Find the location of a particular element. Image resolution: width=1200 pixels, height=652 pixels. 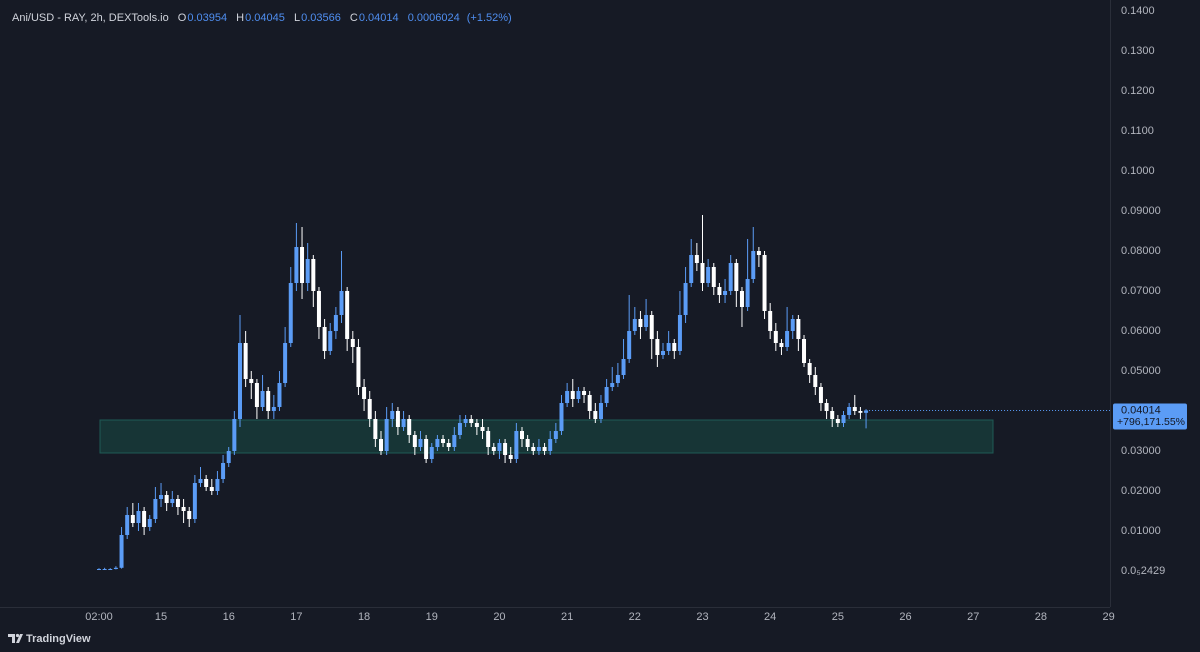

x-tick-label: 18 is located at coordinates (364, 617).